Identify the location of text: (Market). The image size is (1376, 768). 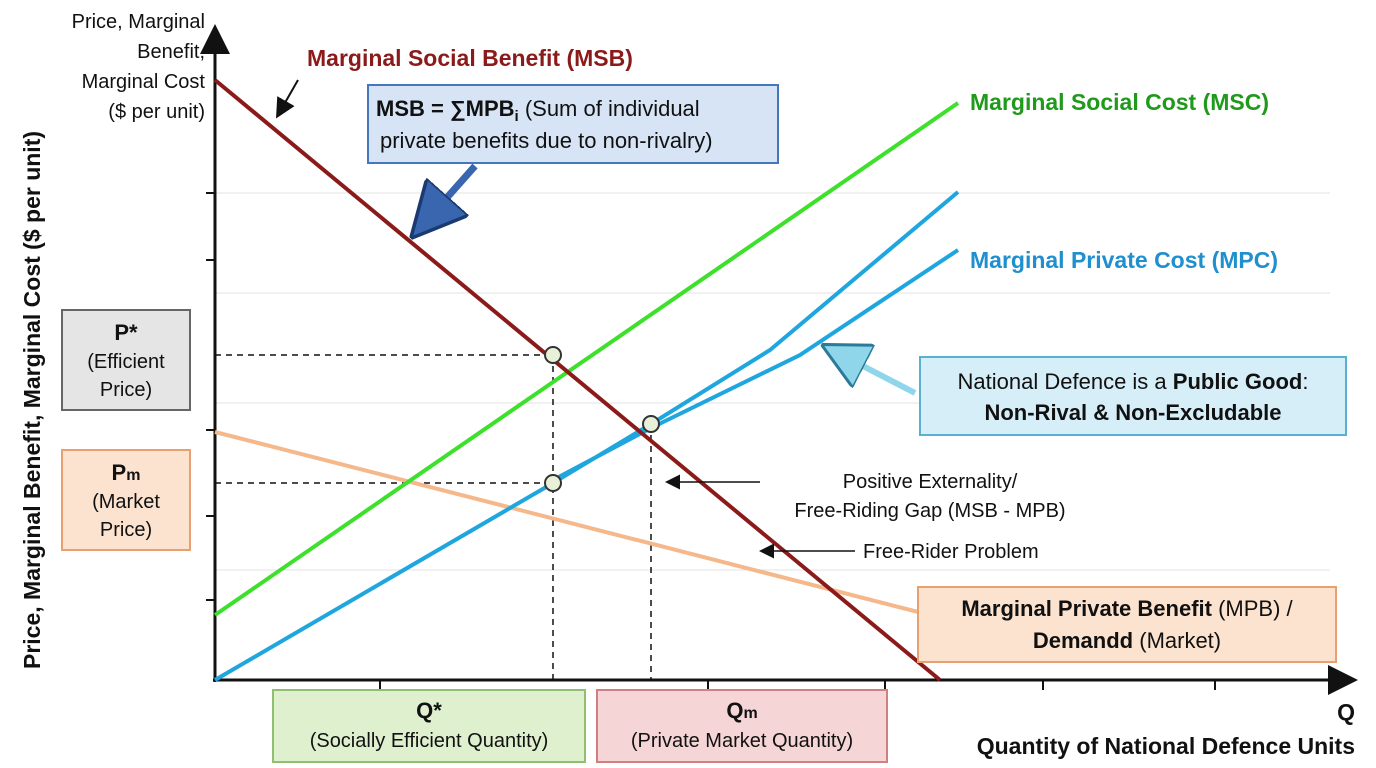
(1177, 640).